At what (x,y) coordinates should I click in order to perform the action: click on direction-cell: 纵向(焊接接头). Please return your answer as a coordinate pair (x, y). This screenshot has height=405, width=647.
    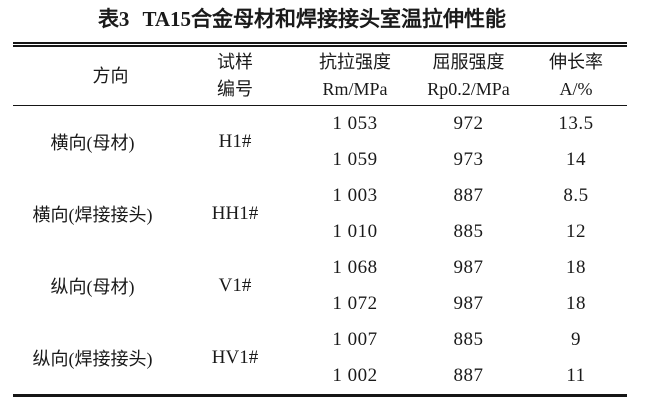
    Looking at the image, I should click on (92, 359).